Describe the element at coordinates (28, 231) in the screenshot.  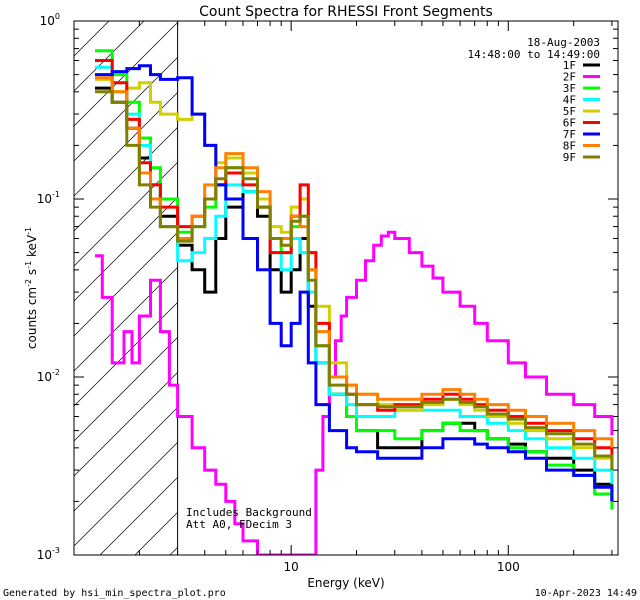
I see `y-axis-label-exp3: -1` at that location.